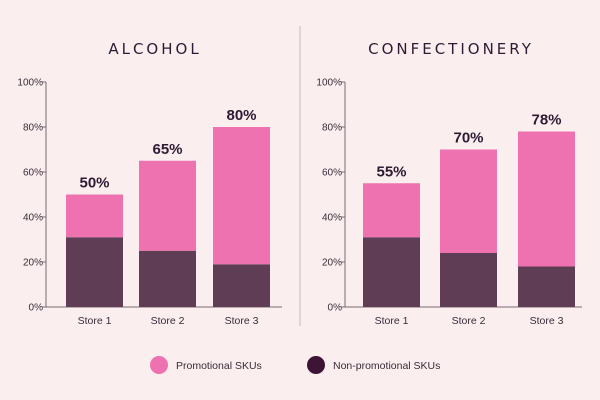  What do you see at coordinates (546, 120) in the screenshot?
I see `bar-total-label: 78%` at bounding box center [546, 120].